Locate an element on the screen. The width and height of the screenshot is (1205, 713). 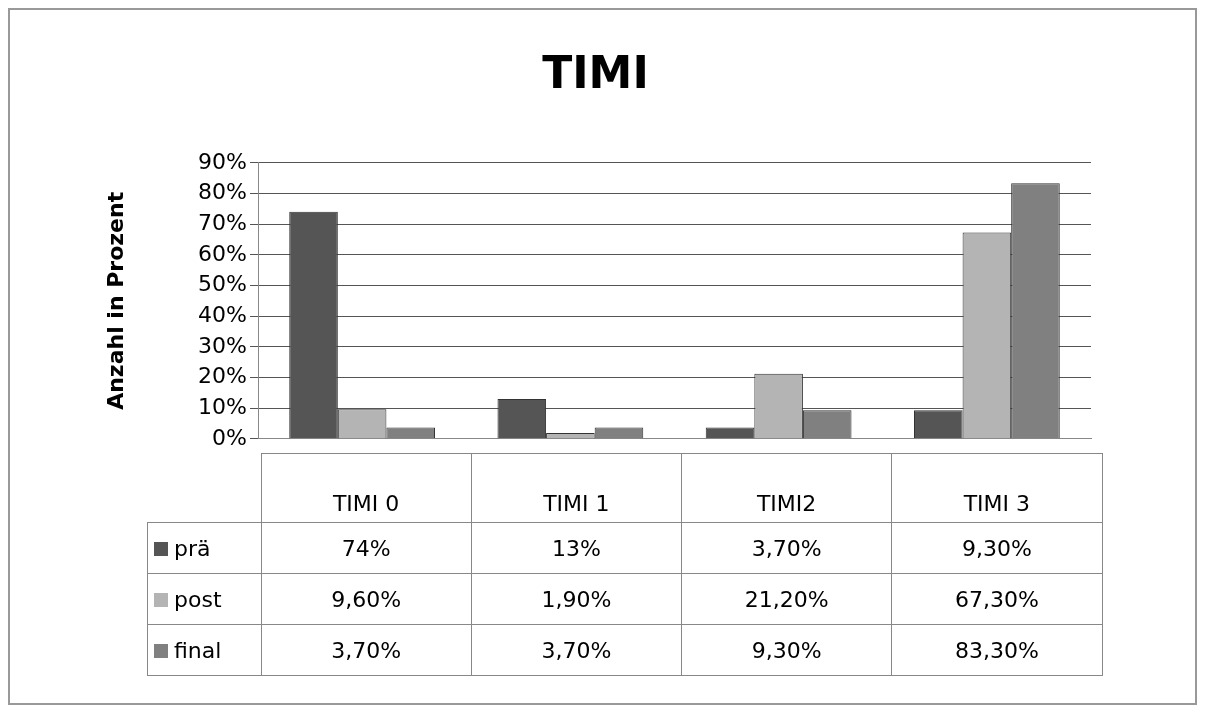
data-label: 21,20% is located at coordinates (786, 599).